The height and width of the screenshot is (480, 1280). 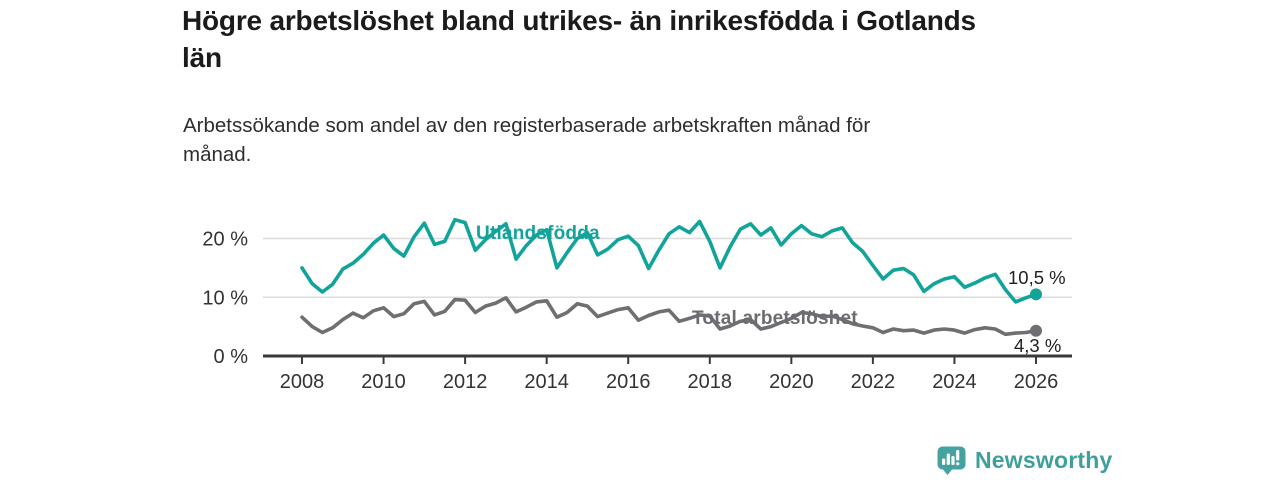 I want to click on series-line-utlandsfodda, so click(x=669, y=260).